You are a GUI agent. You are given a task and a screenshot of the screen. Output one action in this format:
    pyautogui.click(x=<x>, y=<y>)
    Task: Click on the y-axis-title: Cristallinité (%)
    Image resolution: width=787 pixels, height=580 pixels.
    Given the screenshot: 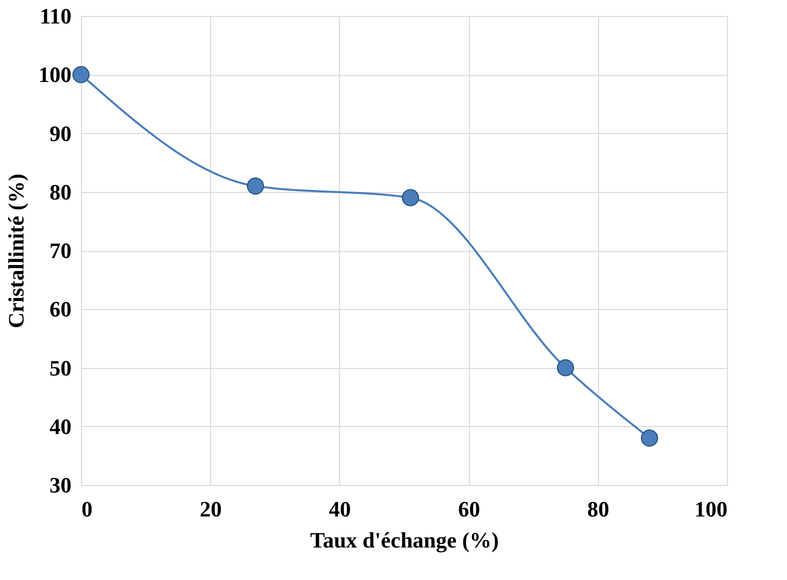 What is the action you would take?
    pyautogui.click(x=16, y=251)
    